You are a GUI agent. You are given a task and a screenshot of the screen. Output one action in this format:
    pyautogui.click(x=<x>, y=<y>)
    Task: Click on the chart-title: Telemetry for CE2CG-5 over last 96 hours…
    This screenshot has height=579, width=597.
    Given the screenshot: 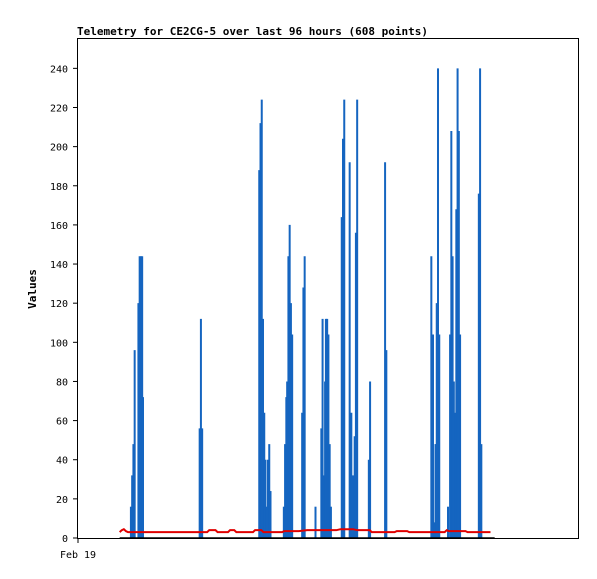 What is the action you would take?
    pyautogui.click(x=252, y=31)
    